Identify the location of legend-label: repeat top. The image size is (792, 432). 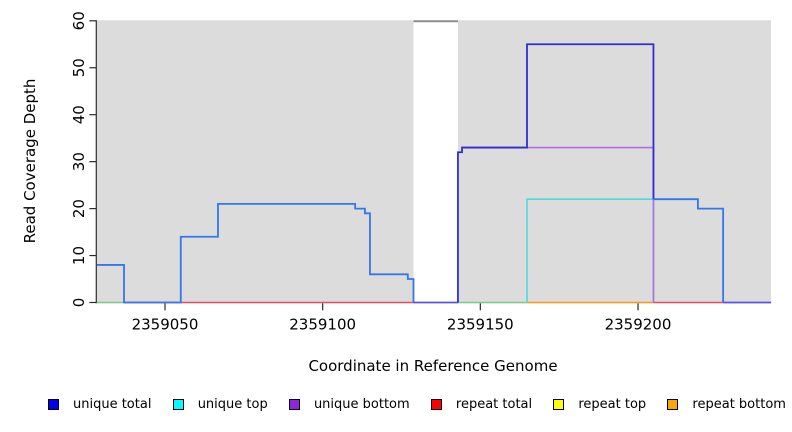
(612, 404).